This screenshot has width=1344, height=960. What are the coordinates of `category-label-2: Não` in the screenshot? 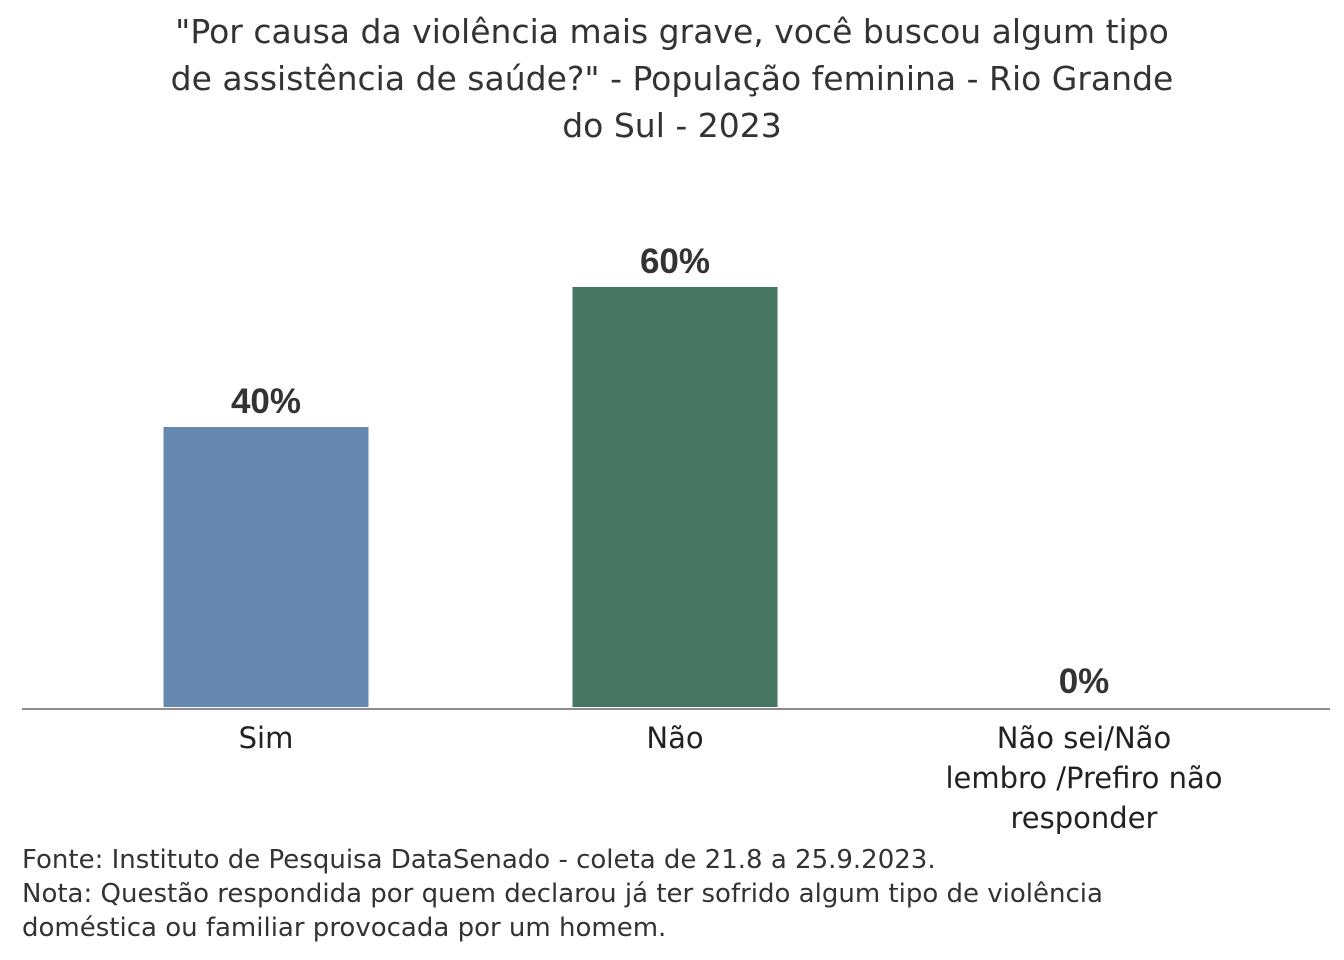 It's located at (674, 738).